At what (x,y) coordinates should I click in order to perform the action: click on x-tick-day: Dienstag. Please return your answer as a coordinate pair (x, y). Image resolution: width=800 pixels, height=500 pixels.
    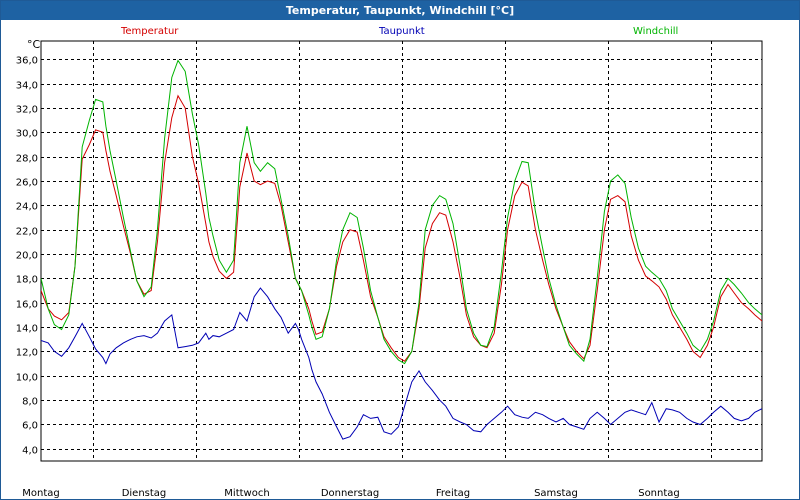
    Looking at the image, I should click on (144, 493).